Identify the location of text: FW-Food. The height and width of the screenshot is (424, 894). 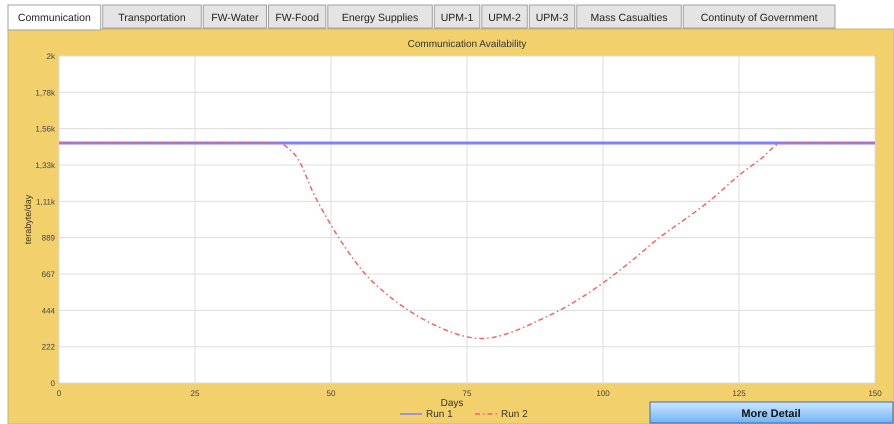
(297, 18).